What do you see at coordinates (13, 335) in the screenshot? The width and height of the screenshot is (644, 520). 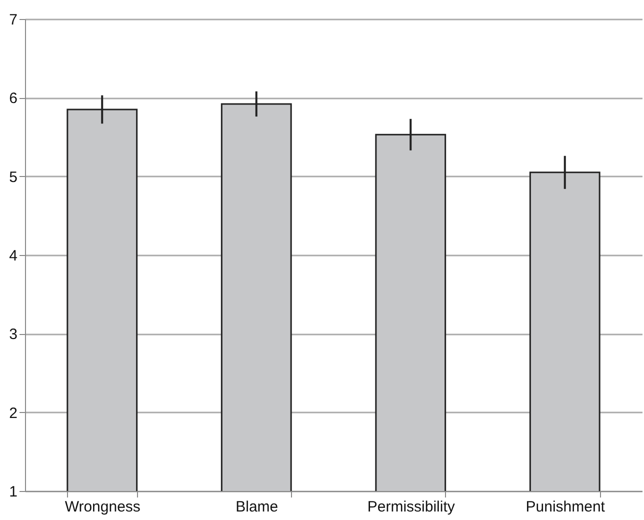 I see `y-tick-label: 3` at bounding box center [13, 335].